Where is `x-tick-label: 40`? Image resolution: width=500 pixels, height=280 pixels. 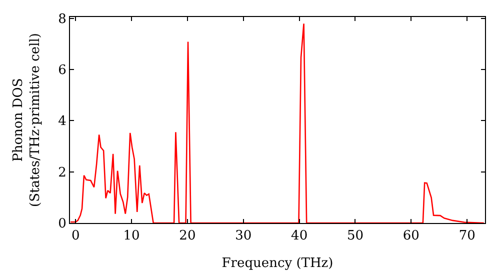 x-tick-label: 40 is located at coordinates (299, 236).